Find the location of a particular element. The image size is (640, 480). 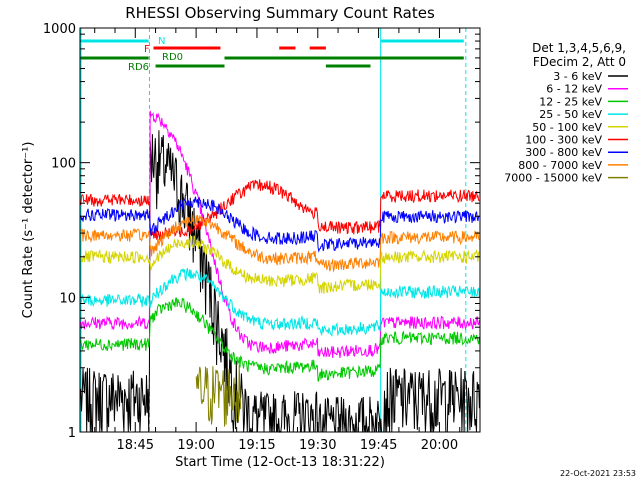

x-tick-label: 19:15 is located at coordinates (256, 445).